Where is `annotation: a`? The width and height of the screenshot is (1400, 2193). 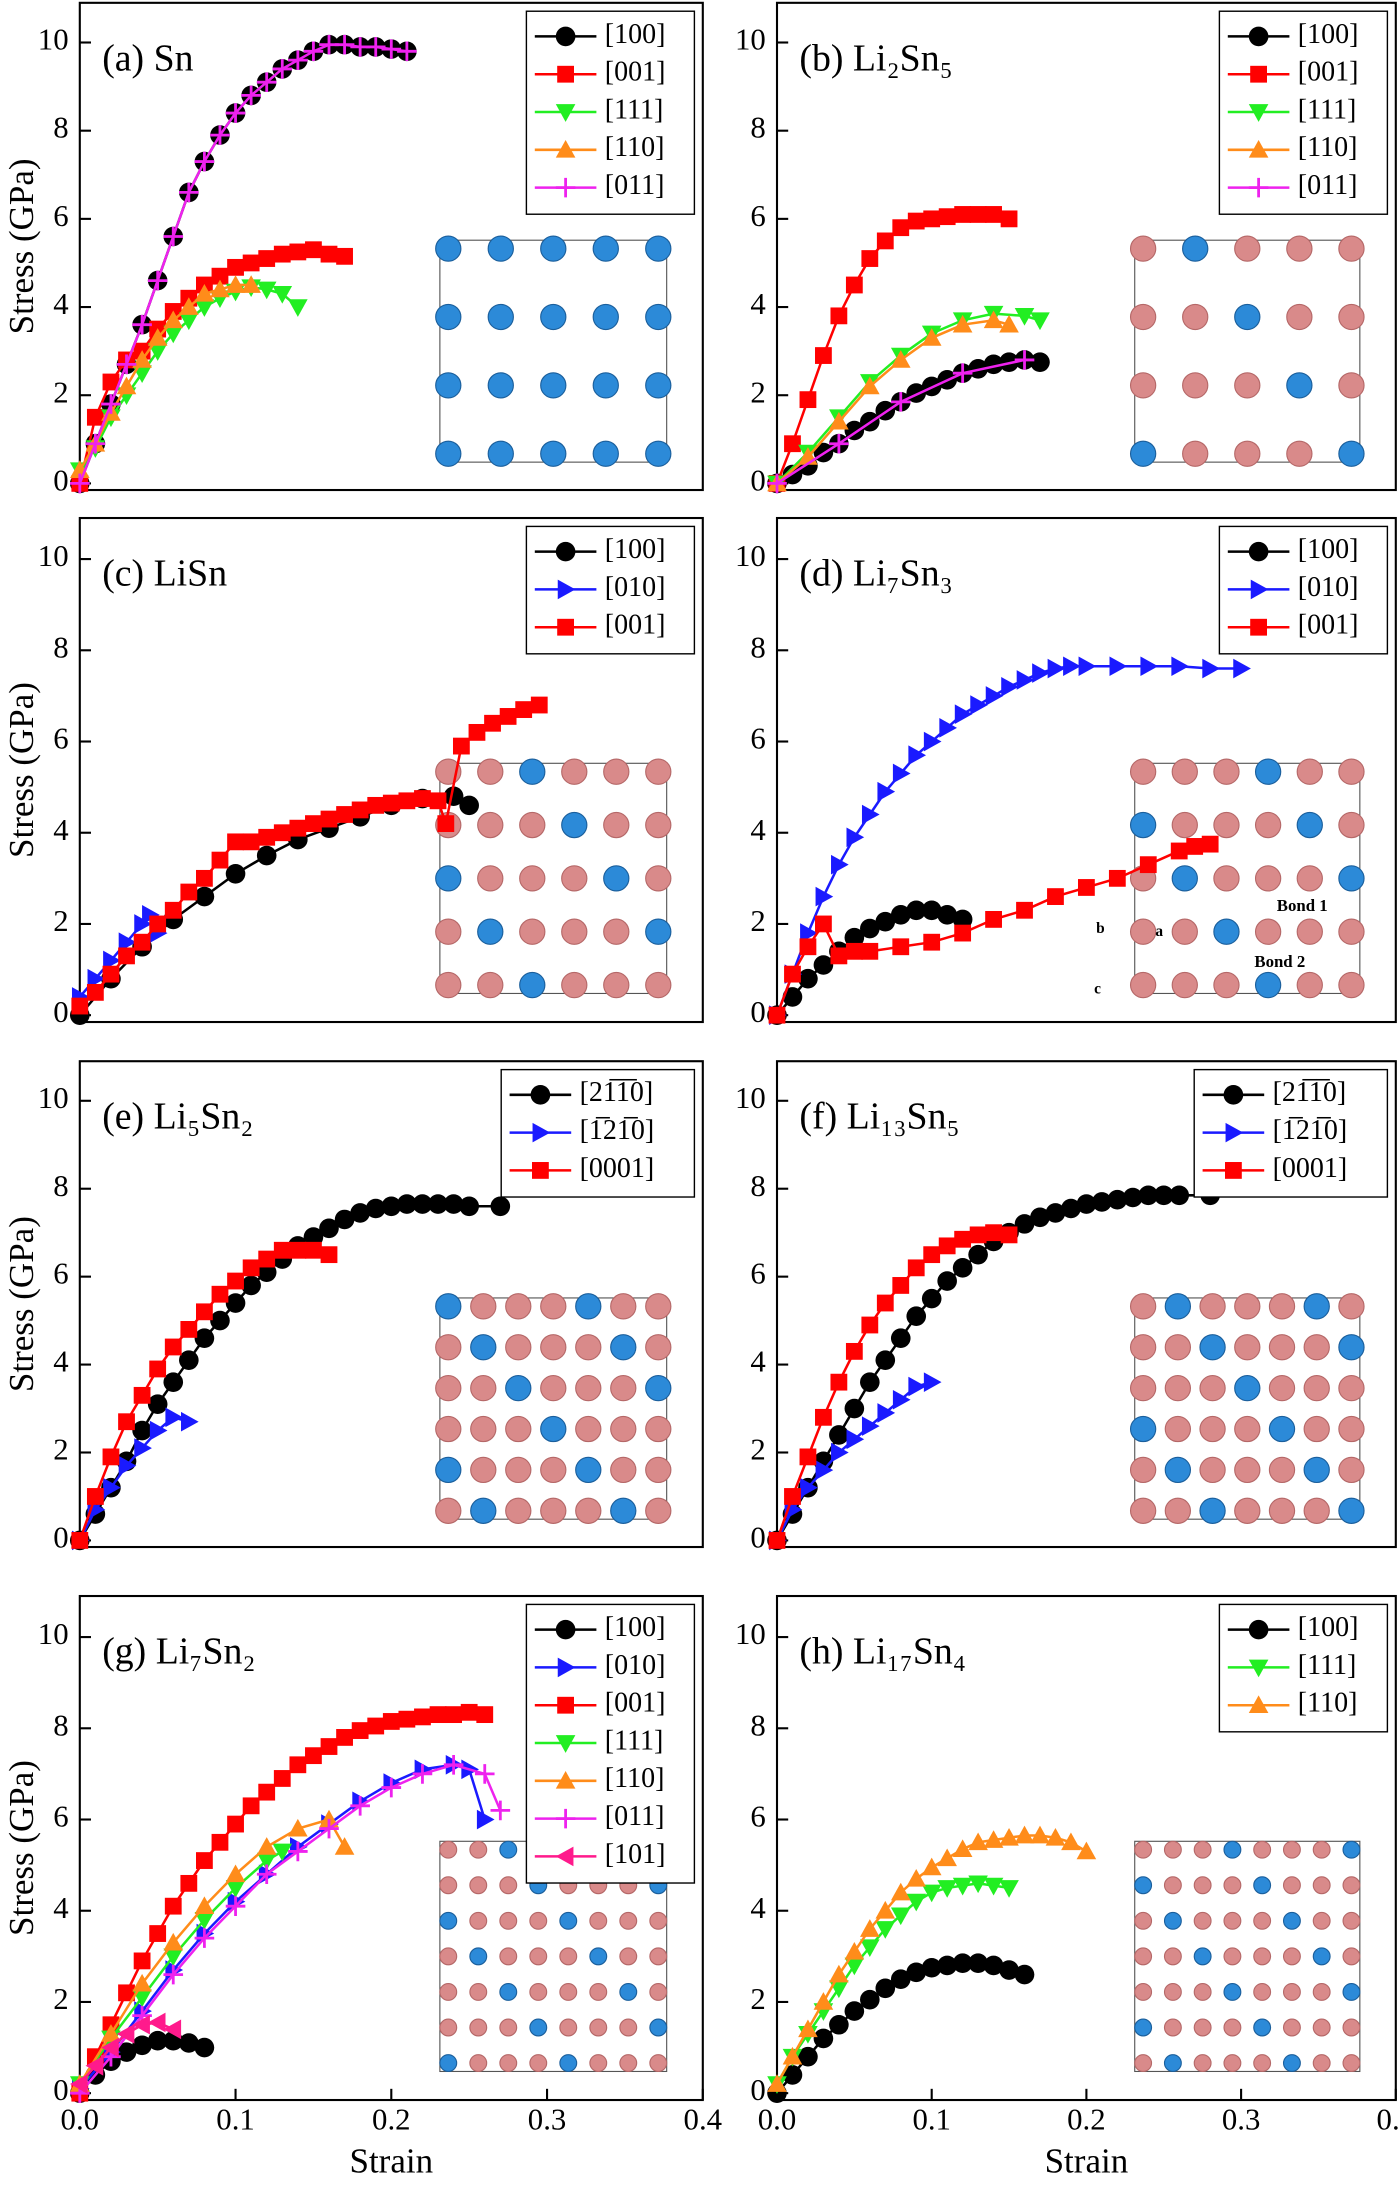
annotation: a is located at coordinates (1159, 931).